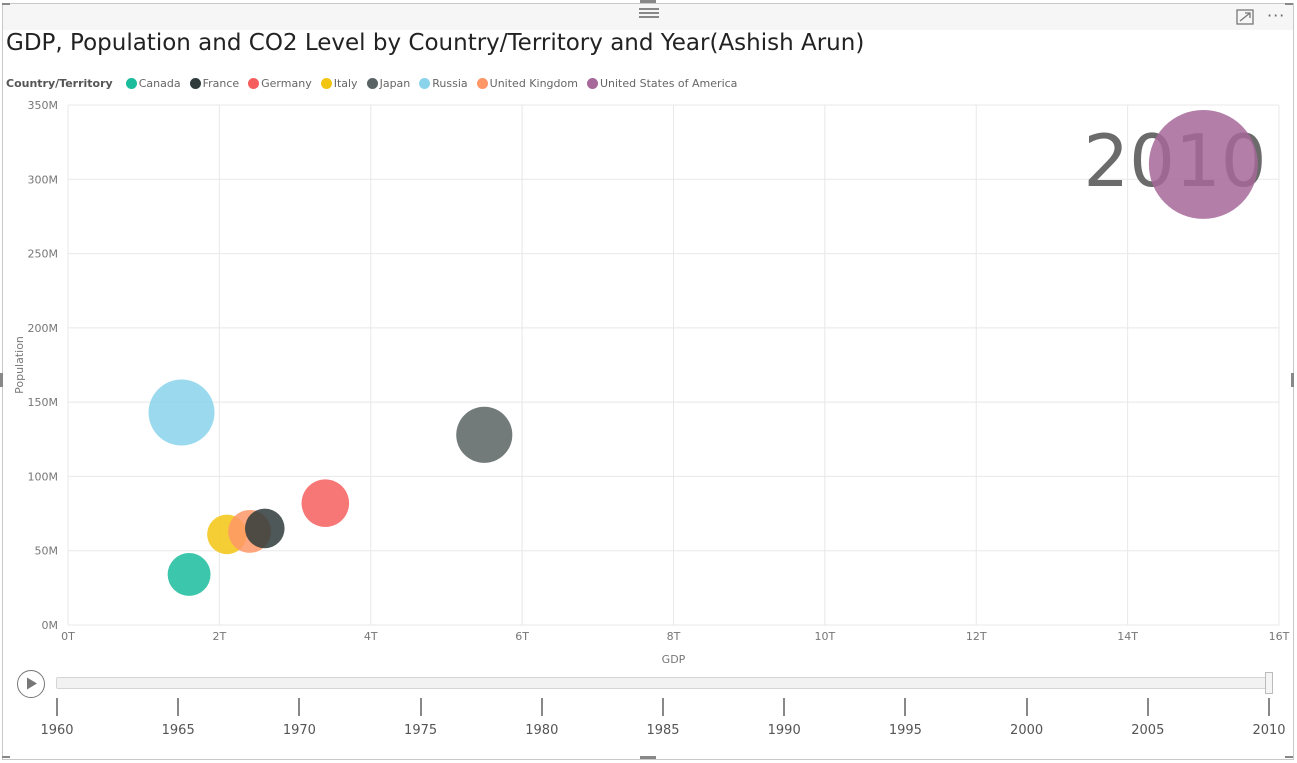  What do you see at coordinates (1269, 730) in the screenshot?
I see `play-axis-year-label: 2010` at bounding box center [1269, 730].